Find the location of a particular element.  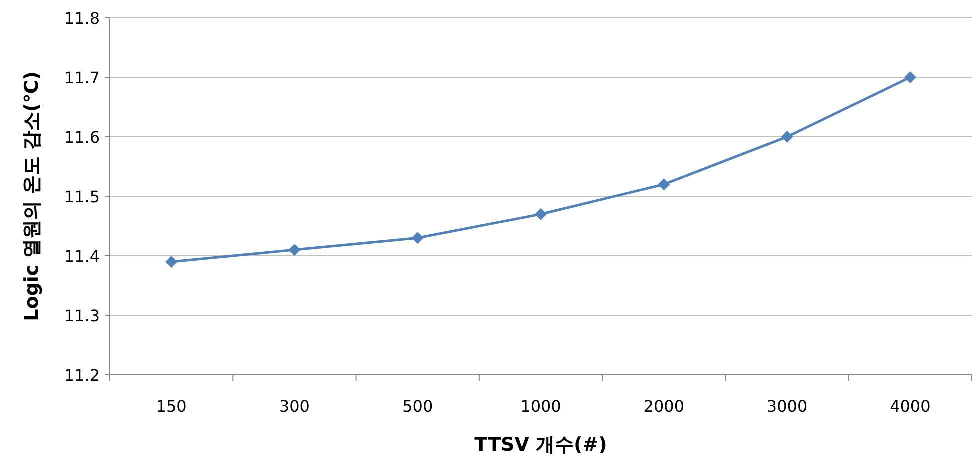

x-tick-label: 300 is located at coordinates (294, 406).